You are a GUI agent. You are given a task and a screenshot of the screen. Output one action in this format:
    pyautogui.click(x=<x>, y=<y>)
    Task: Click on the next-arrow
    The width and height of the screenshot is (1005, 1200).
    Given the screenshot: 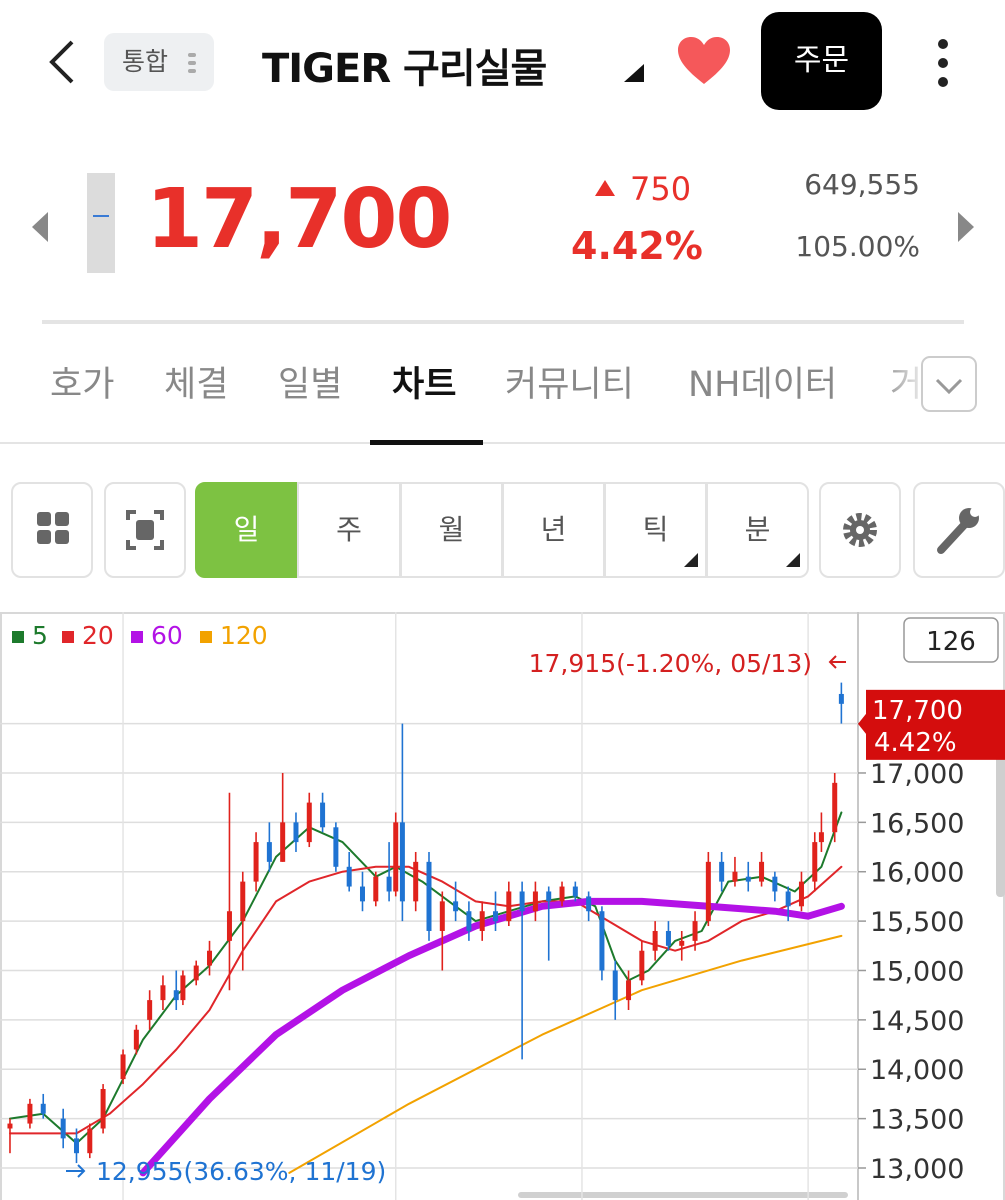 What is the action you would take?
    pyautogui.click(x=966, y=227)
    